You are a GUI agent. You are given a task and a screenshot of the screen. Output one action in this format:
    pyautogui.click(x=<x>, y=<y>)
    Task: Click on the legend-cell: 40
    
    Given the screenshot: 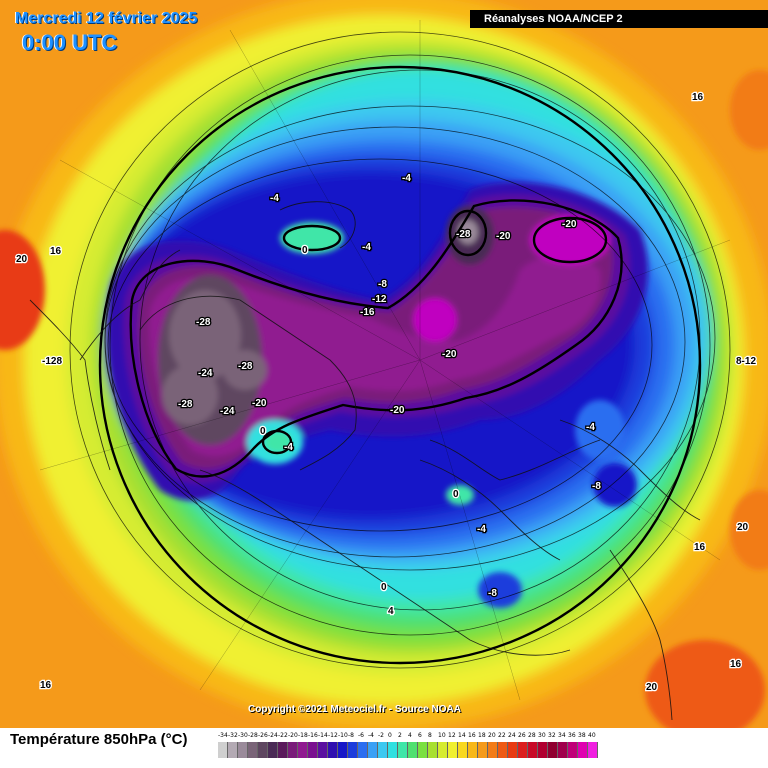 What is the action you would take?
    pyautogui.click(x=593, y=748)
    